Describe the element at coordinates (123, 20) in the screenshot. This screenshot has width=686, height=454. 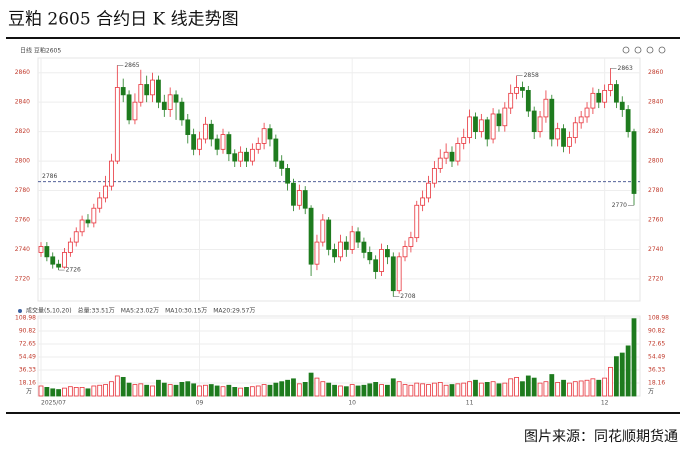
I see `page-title: 豆粕 2605 合约日 K 线走势图` at that location.